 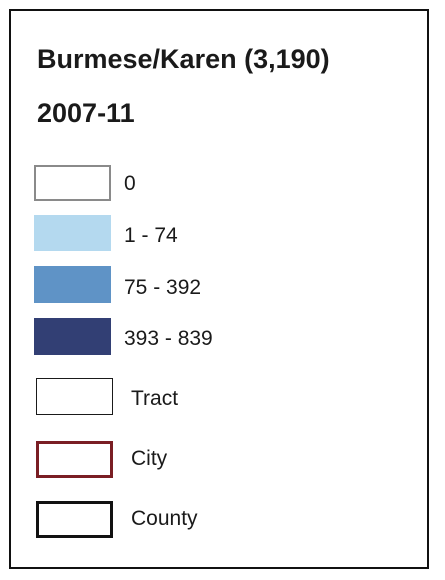 What do you see at coordinates (86, 113) in the screenshot?
I see `legend-period: 2007-11` at bounding box center [86, 113].